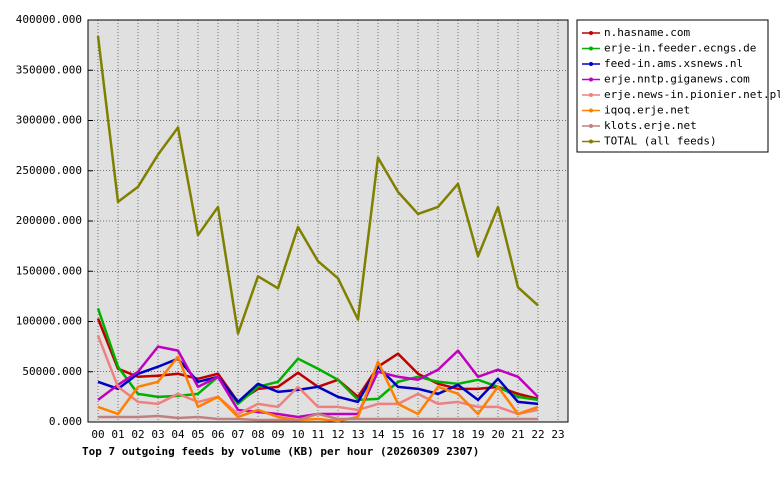  Describe the element at coordinates (97, 434) in the screenshot. I see `x-tick-label: 00` at that location.